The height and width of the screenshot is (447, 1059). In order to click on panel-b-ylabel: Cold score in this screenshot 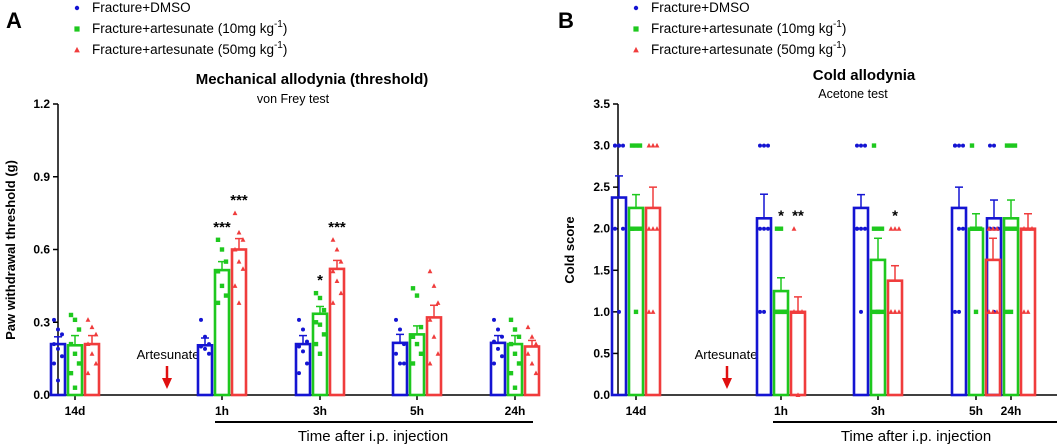, I will do `click(569, 249)`.